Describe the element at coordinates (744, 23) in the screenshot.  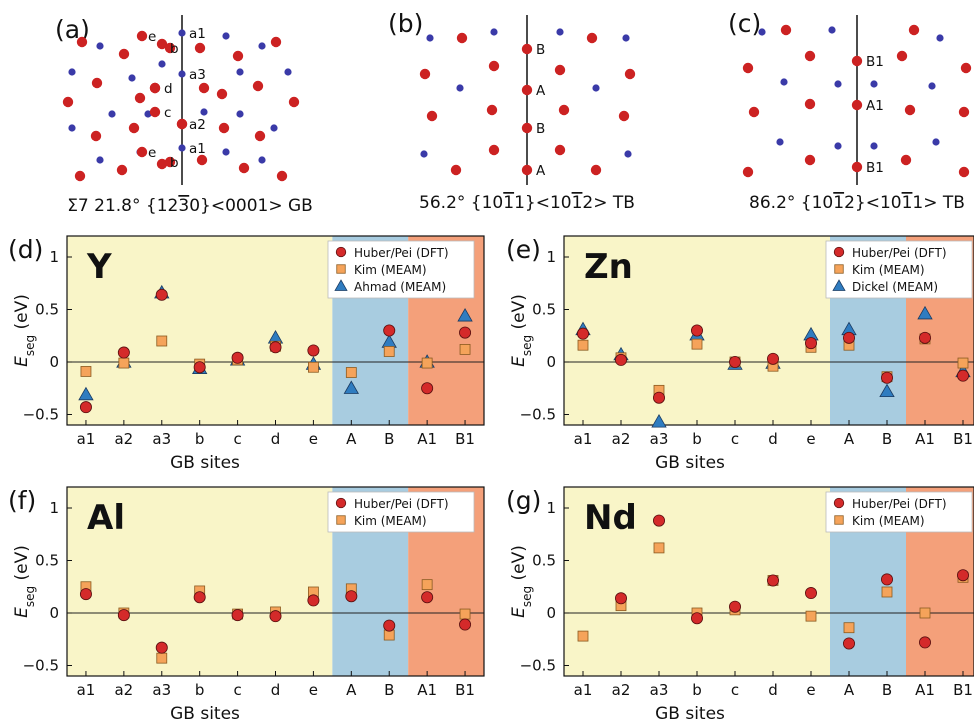
I see `panel-label: (c)` at that location.